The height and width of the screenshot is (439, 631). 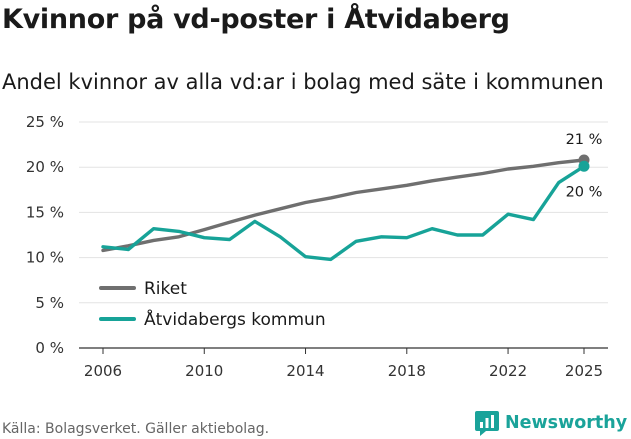 I want to click on end-point-kommun, so click(x=584, y=166).